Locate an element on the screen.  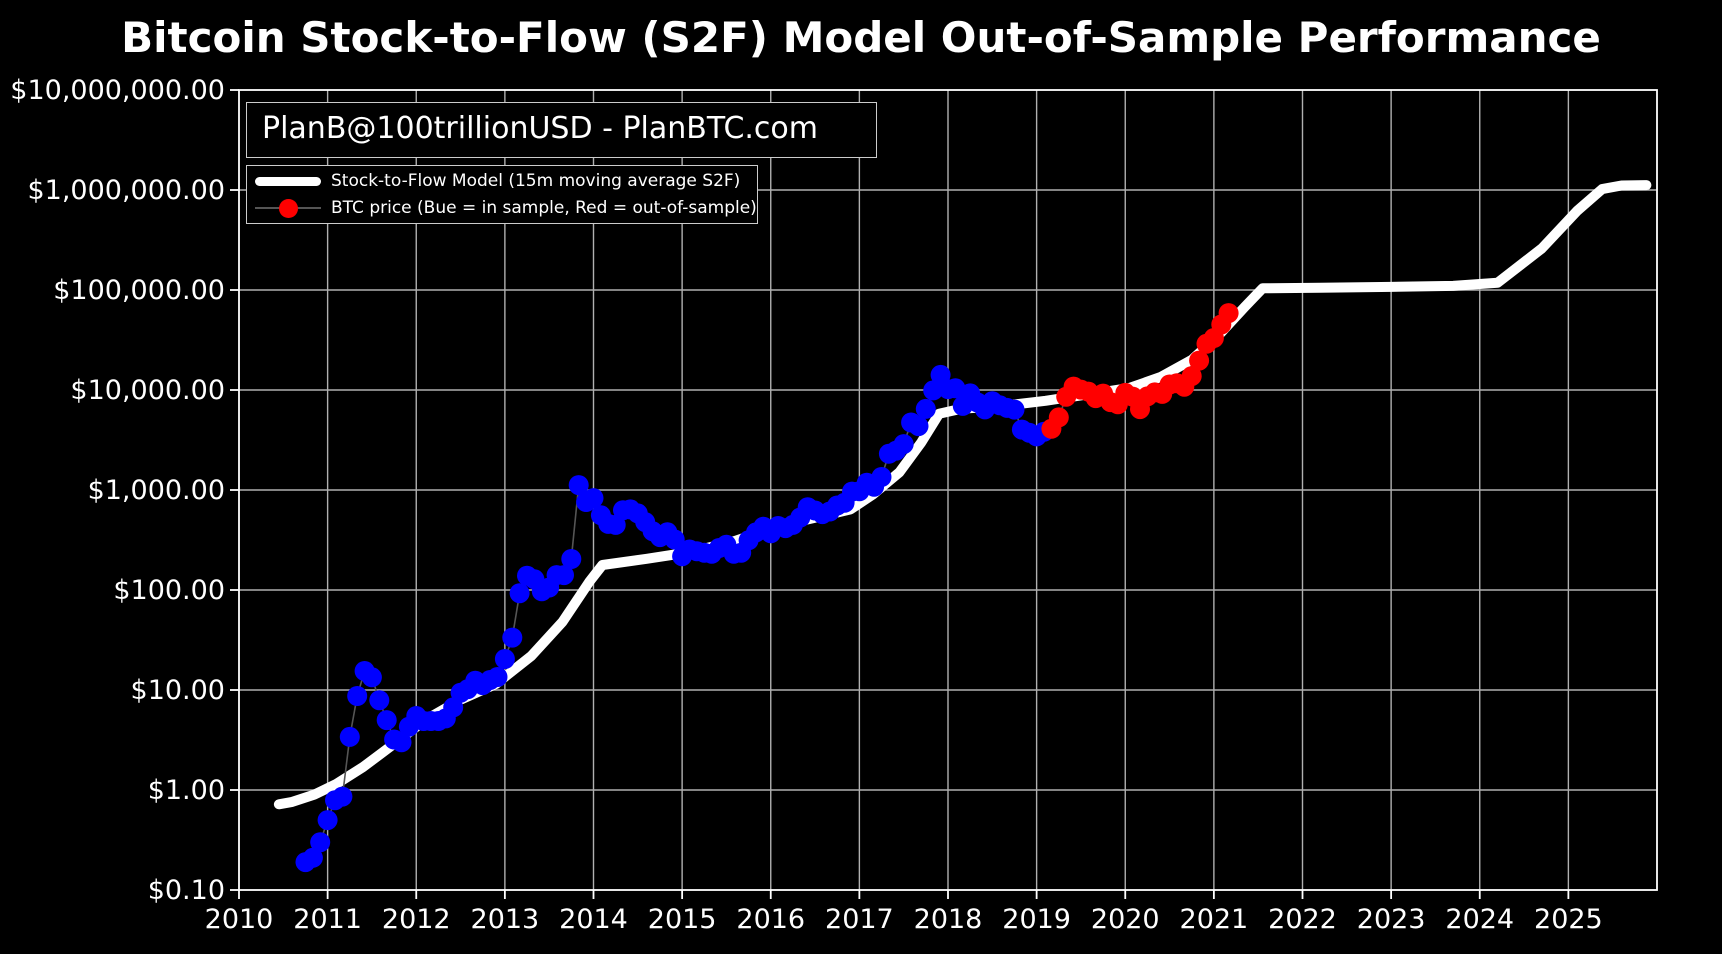
x-tick-label: 2012 is located at coordinates (416, 919).